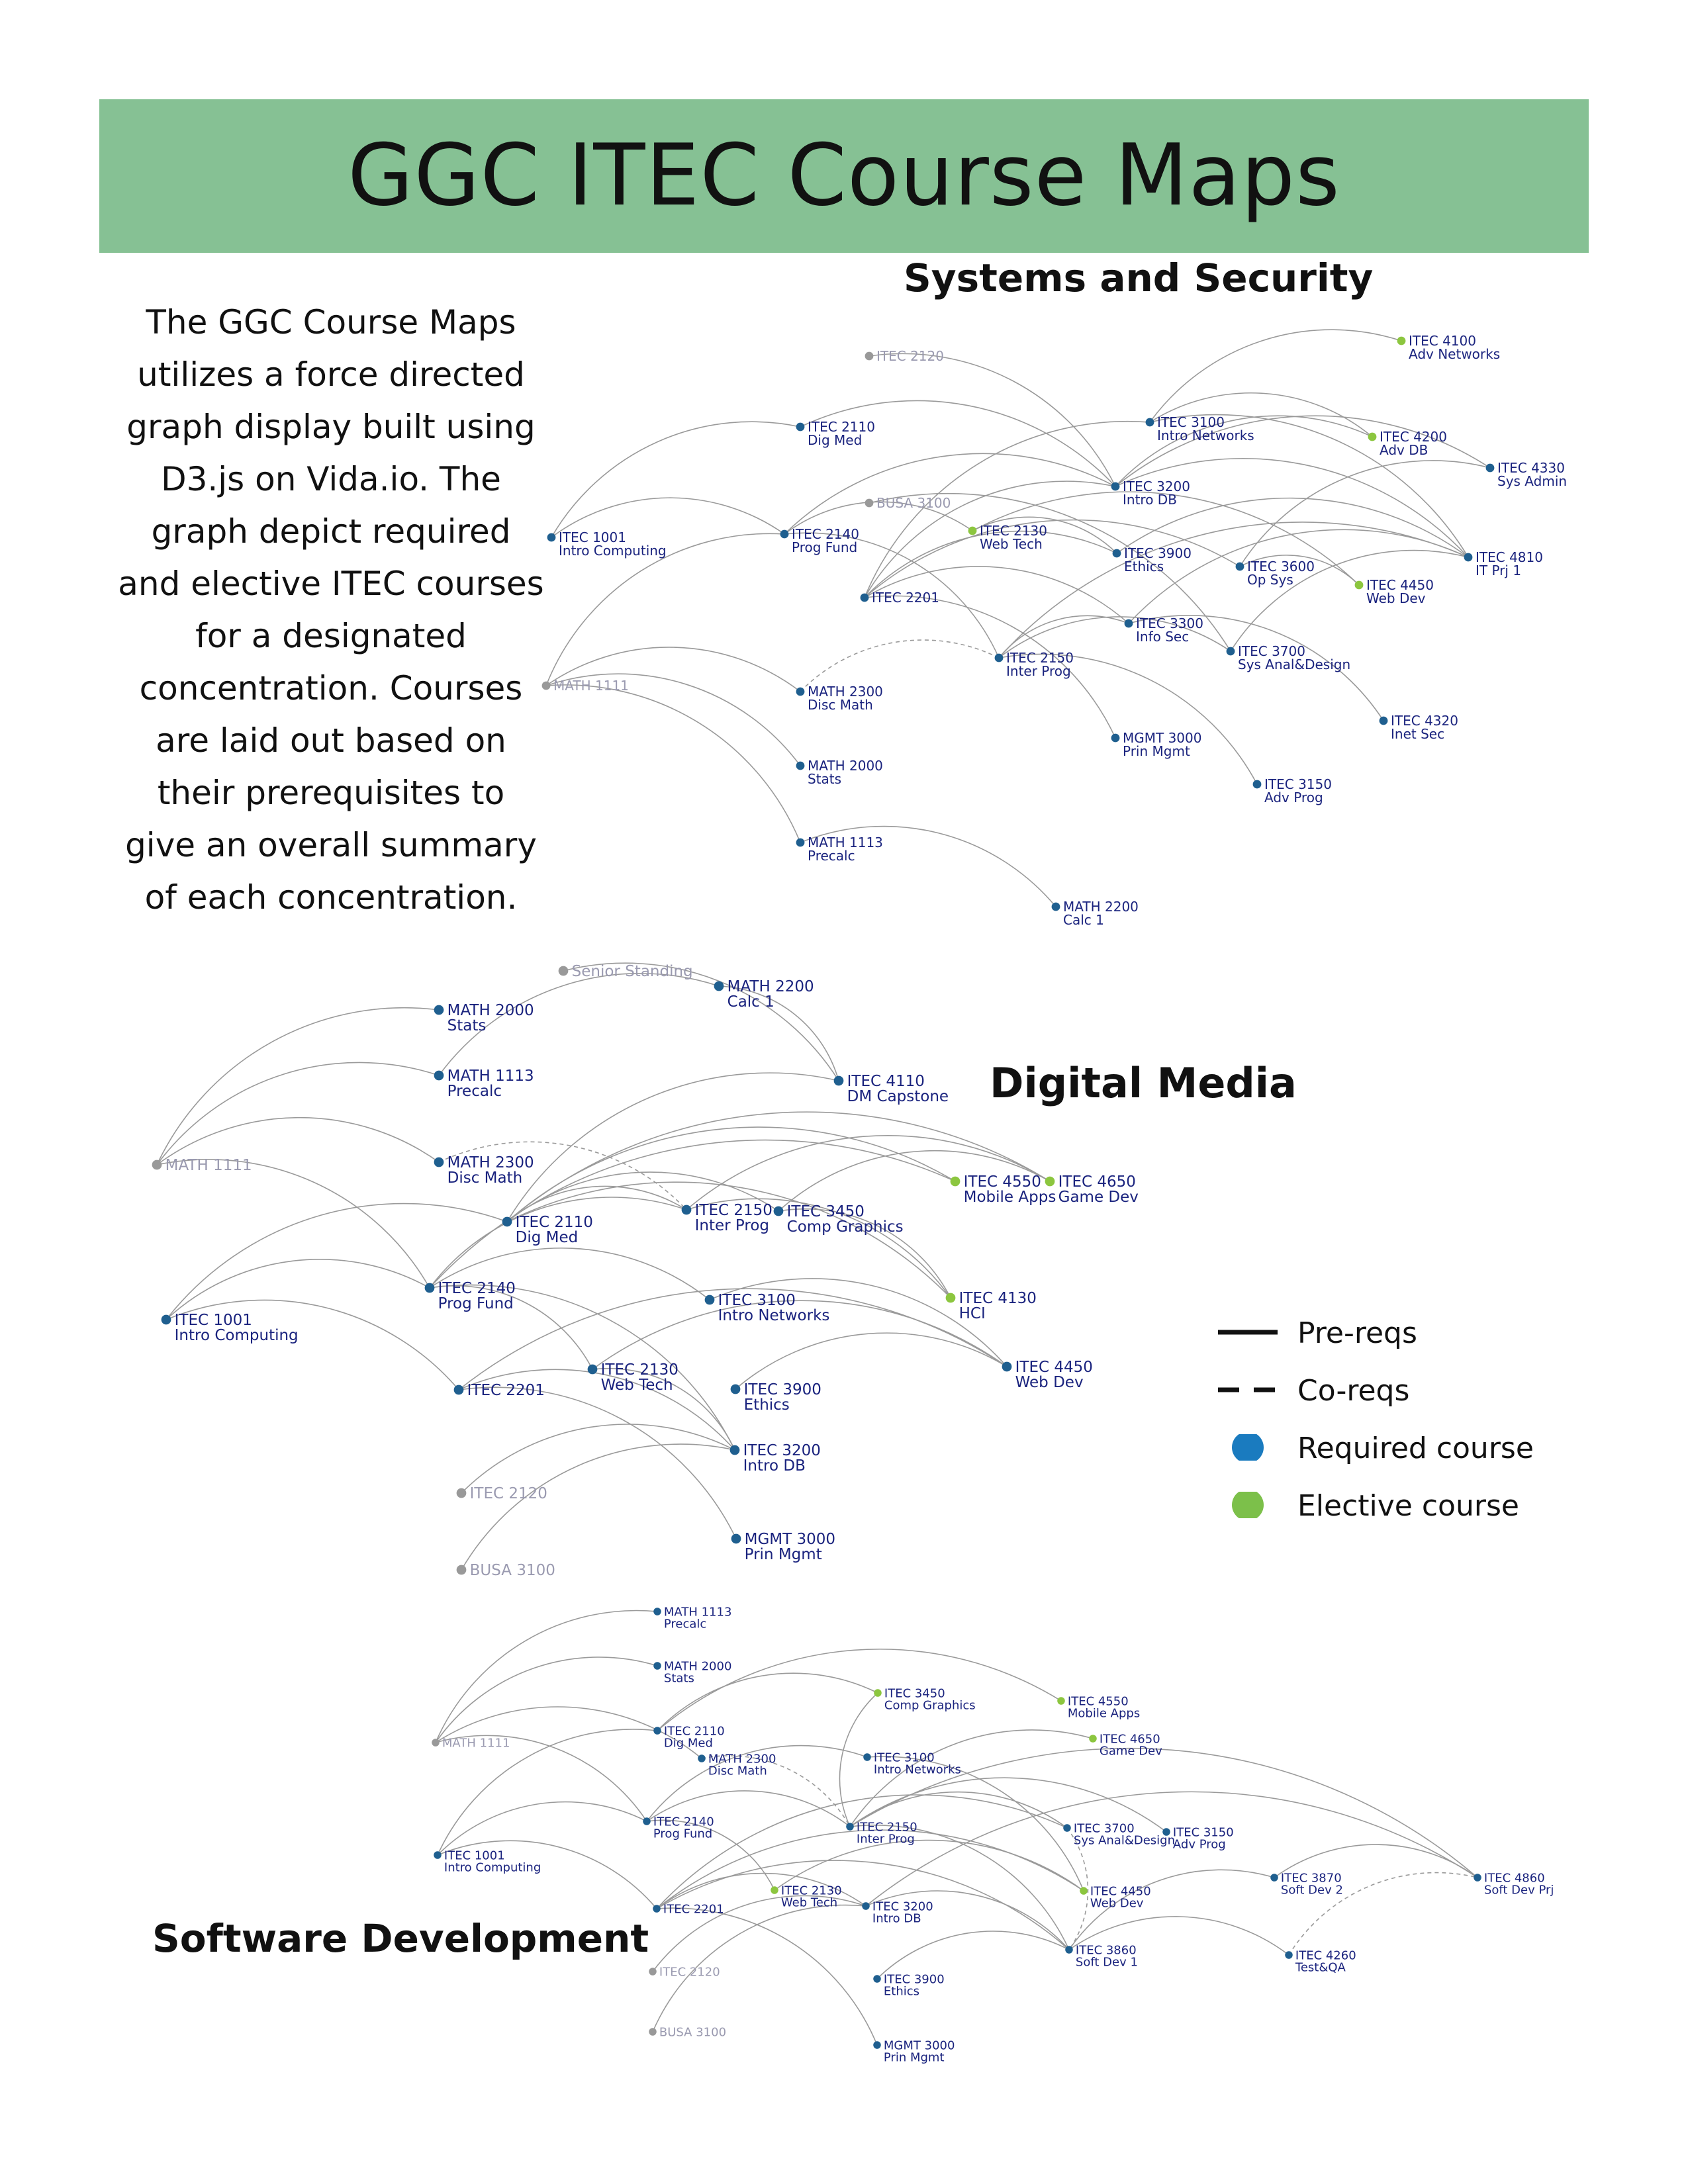 The image size is (1688, 2184). Describe the element at coordinates (476, 1304) in the screenshot. I see `course-name: Prog Fund` at that location.